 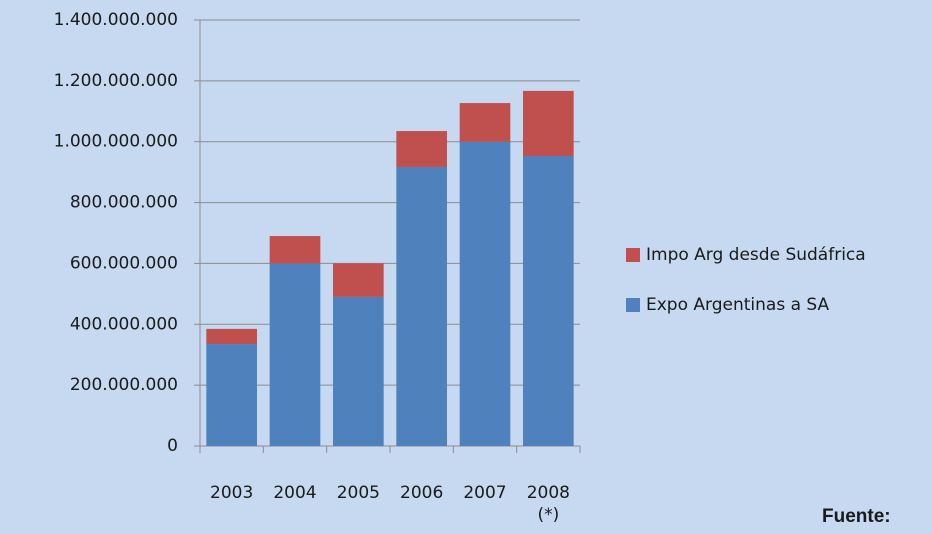 What do you see at coordinates (738, 305) in the screenshot?
I see `legend-label: Expo Argentinas a SA` at bounding box center [738, 305].